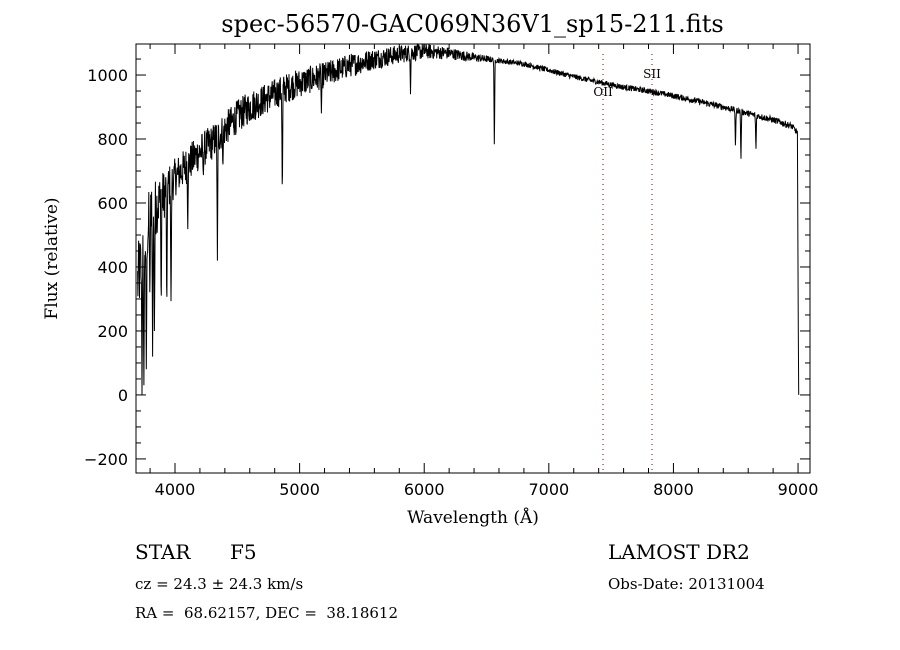 This screenshot has height=650, width=900. What do you see at coordinates (243, 552) in the screenshot?
I see `object-subclass: F5` at bounding box center [243, 552].